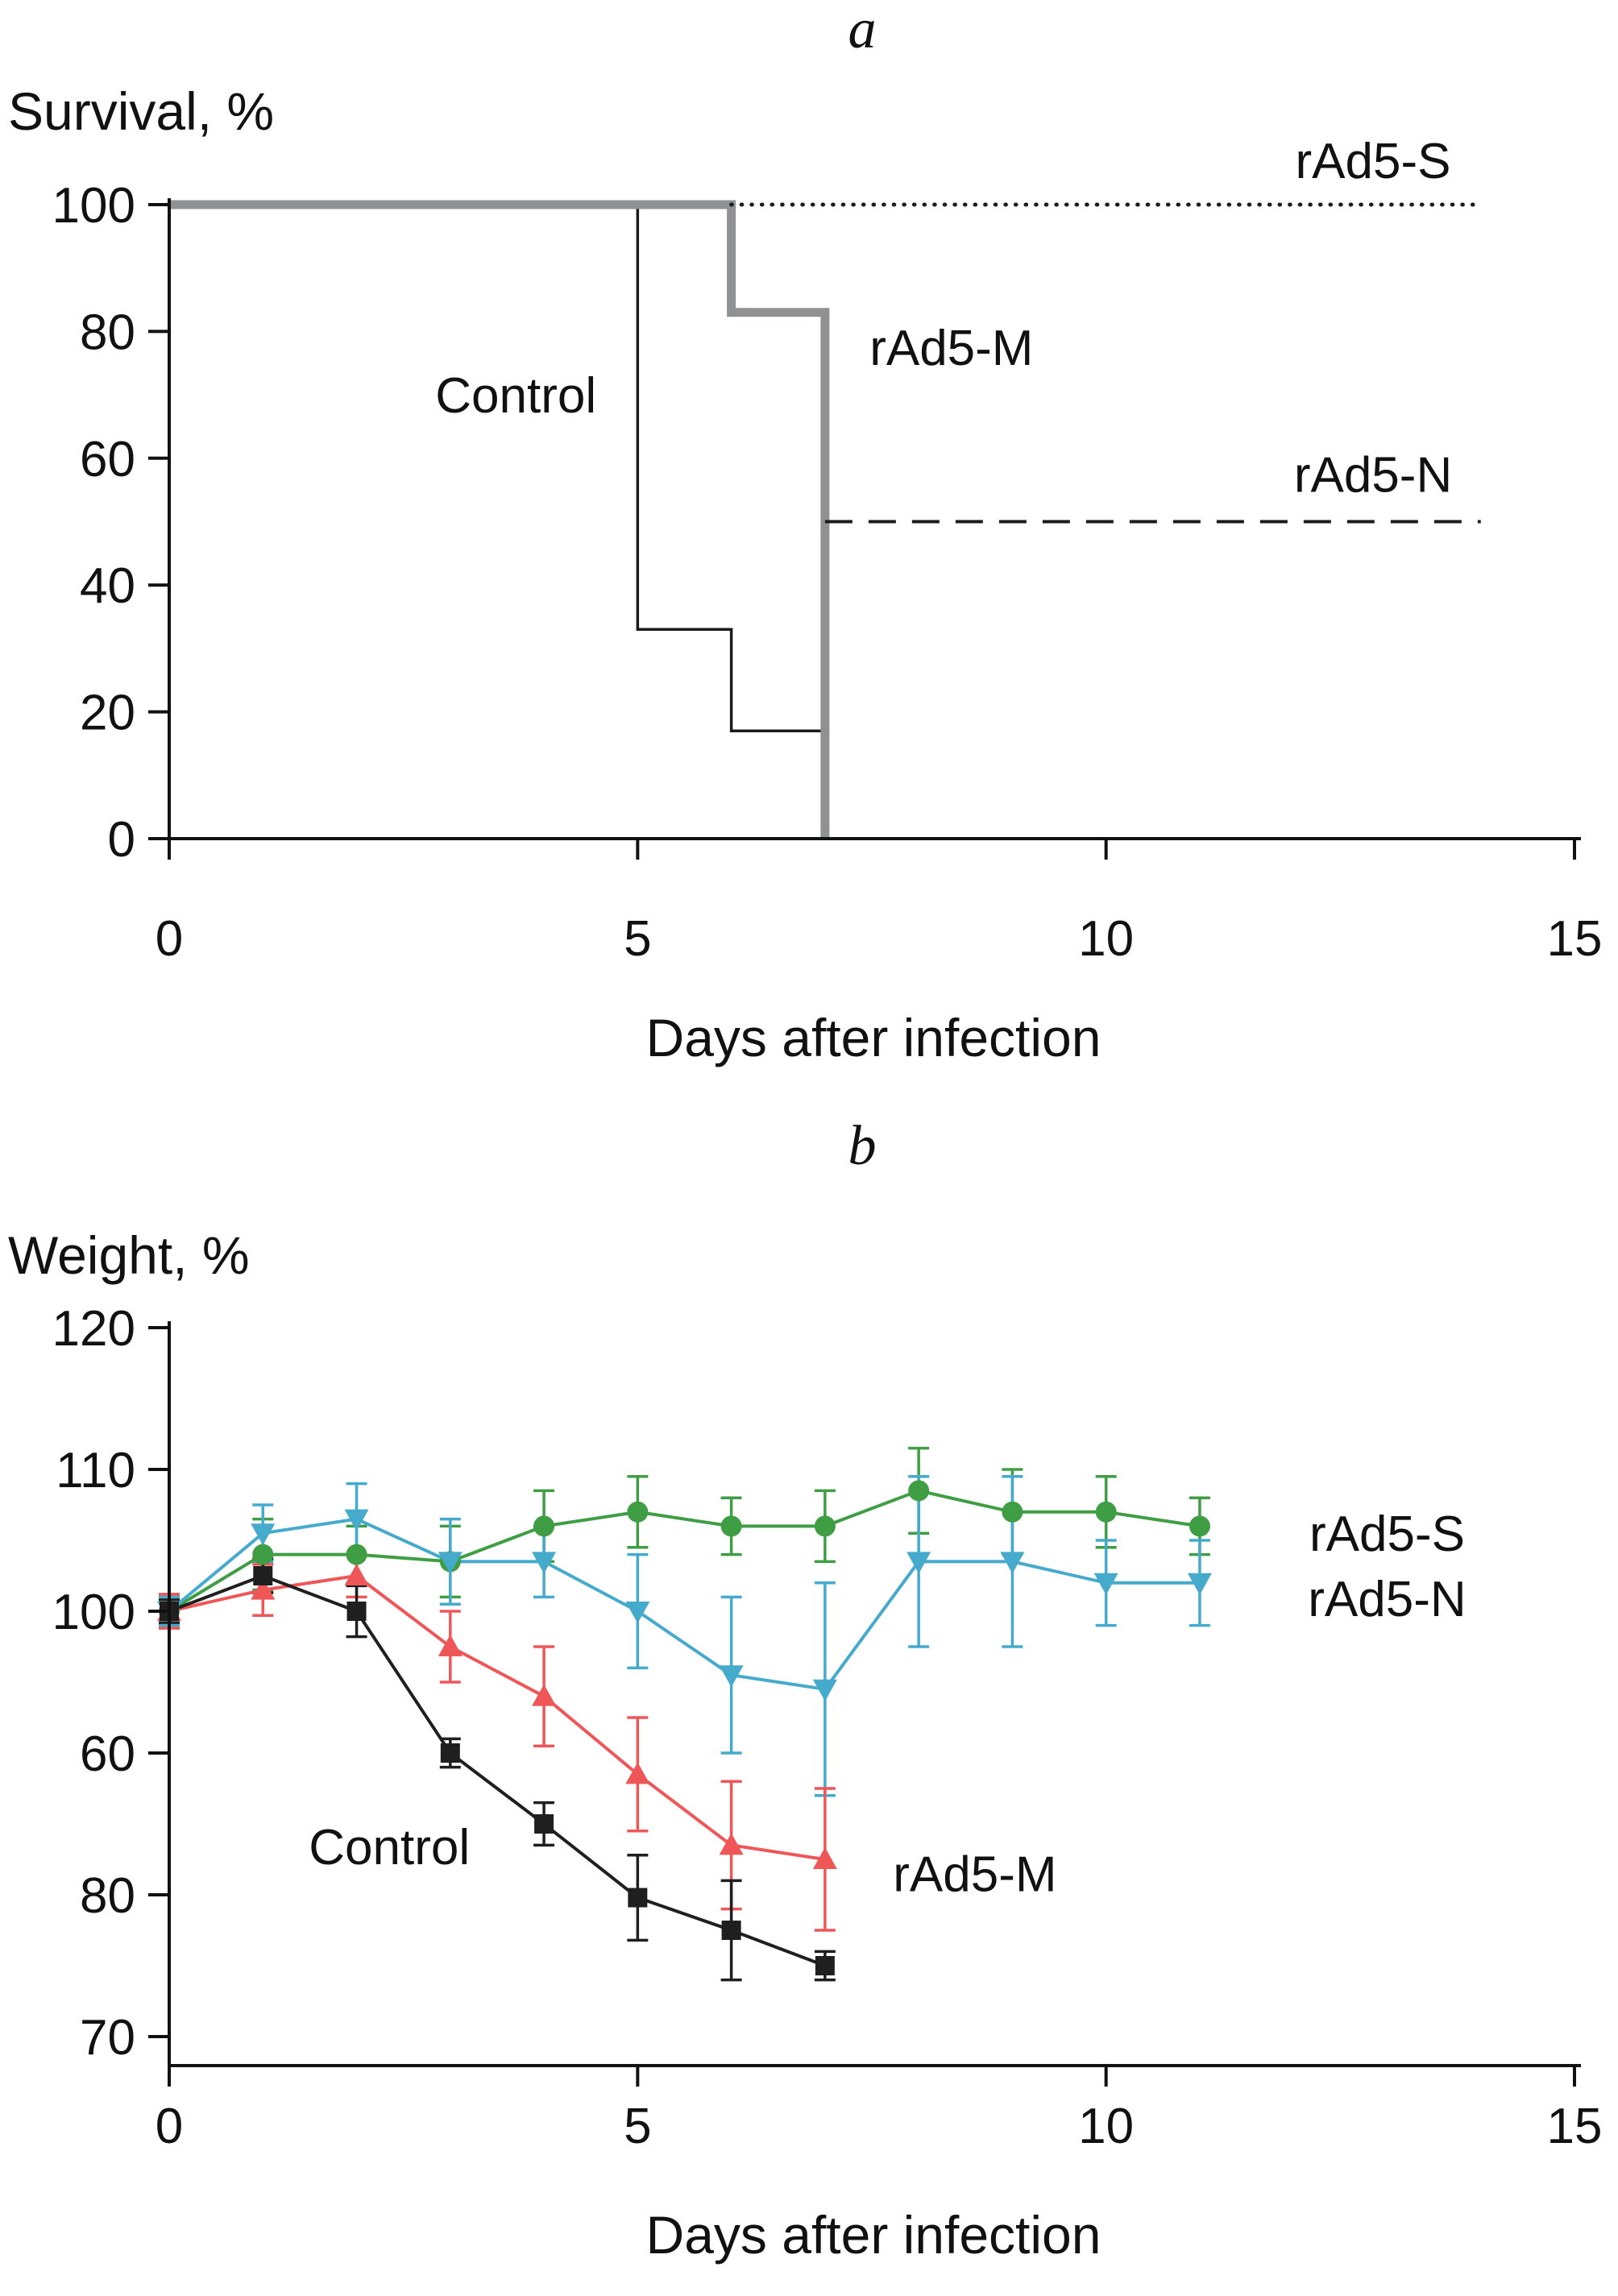  I want to click on svg-text: 120, so click(93, 1329).